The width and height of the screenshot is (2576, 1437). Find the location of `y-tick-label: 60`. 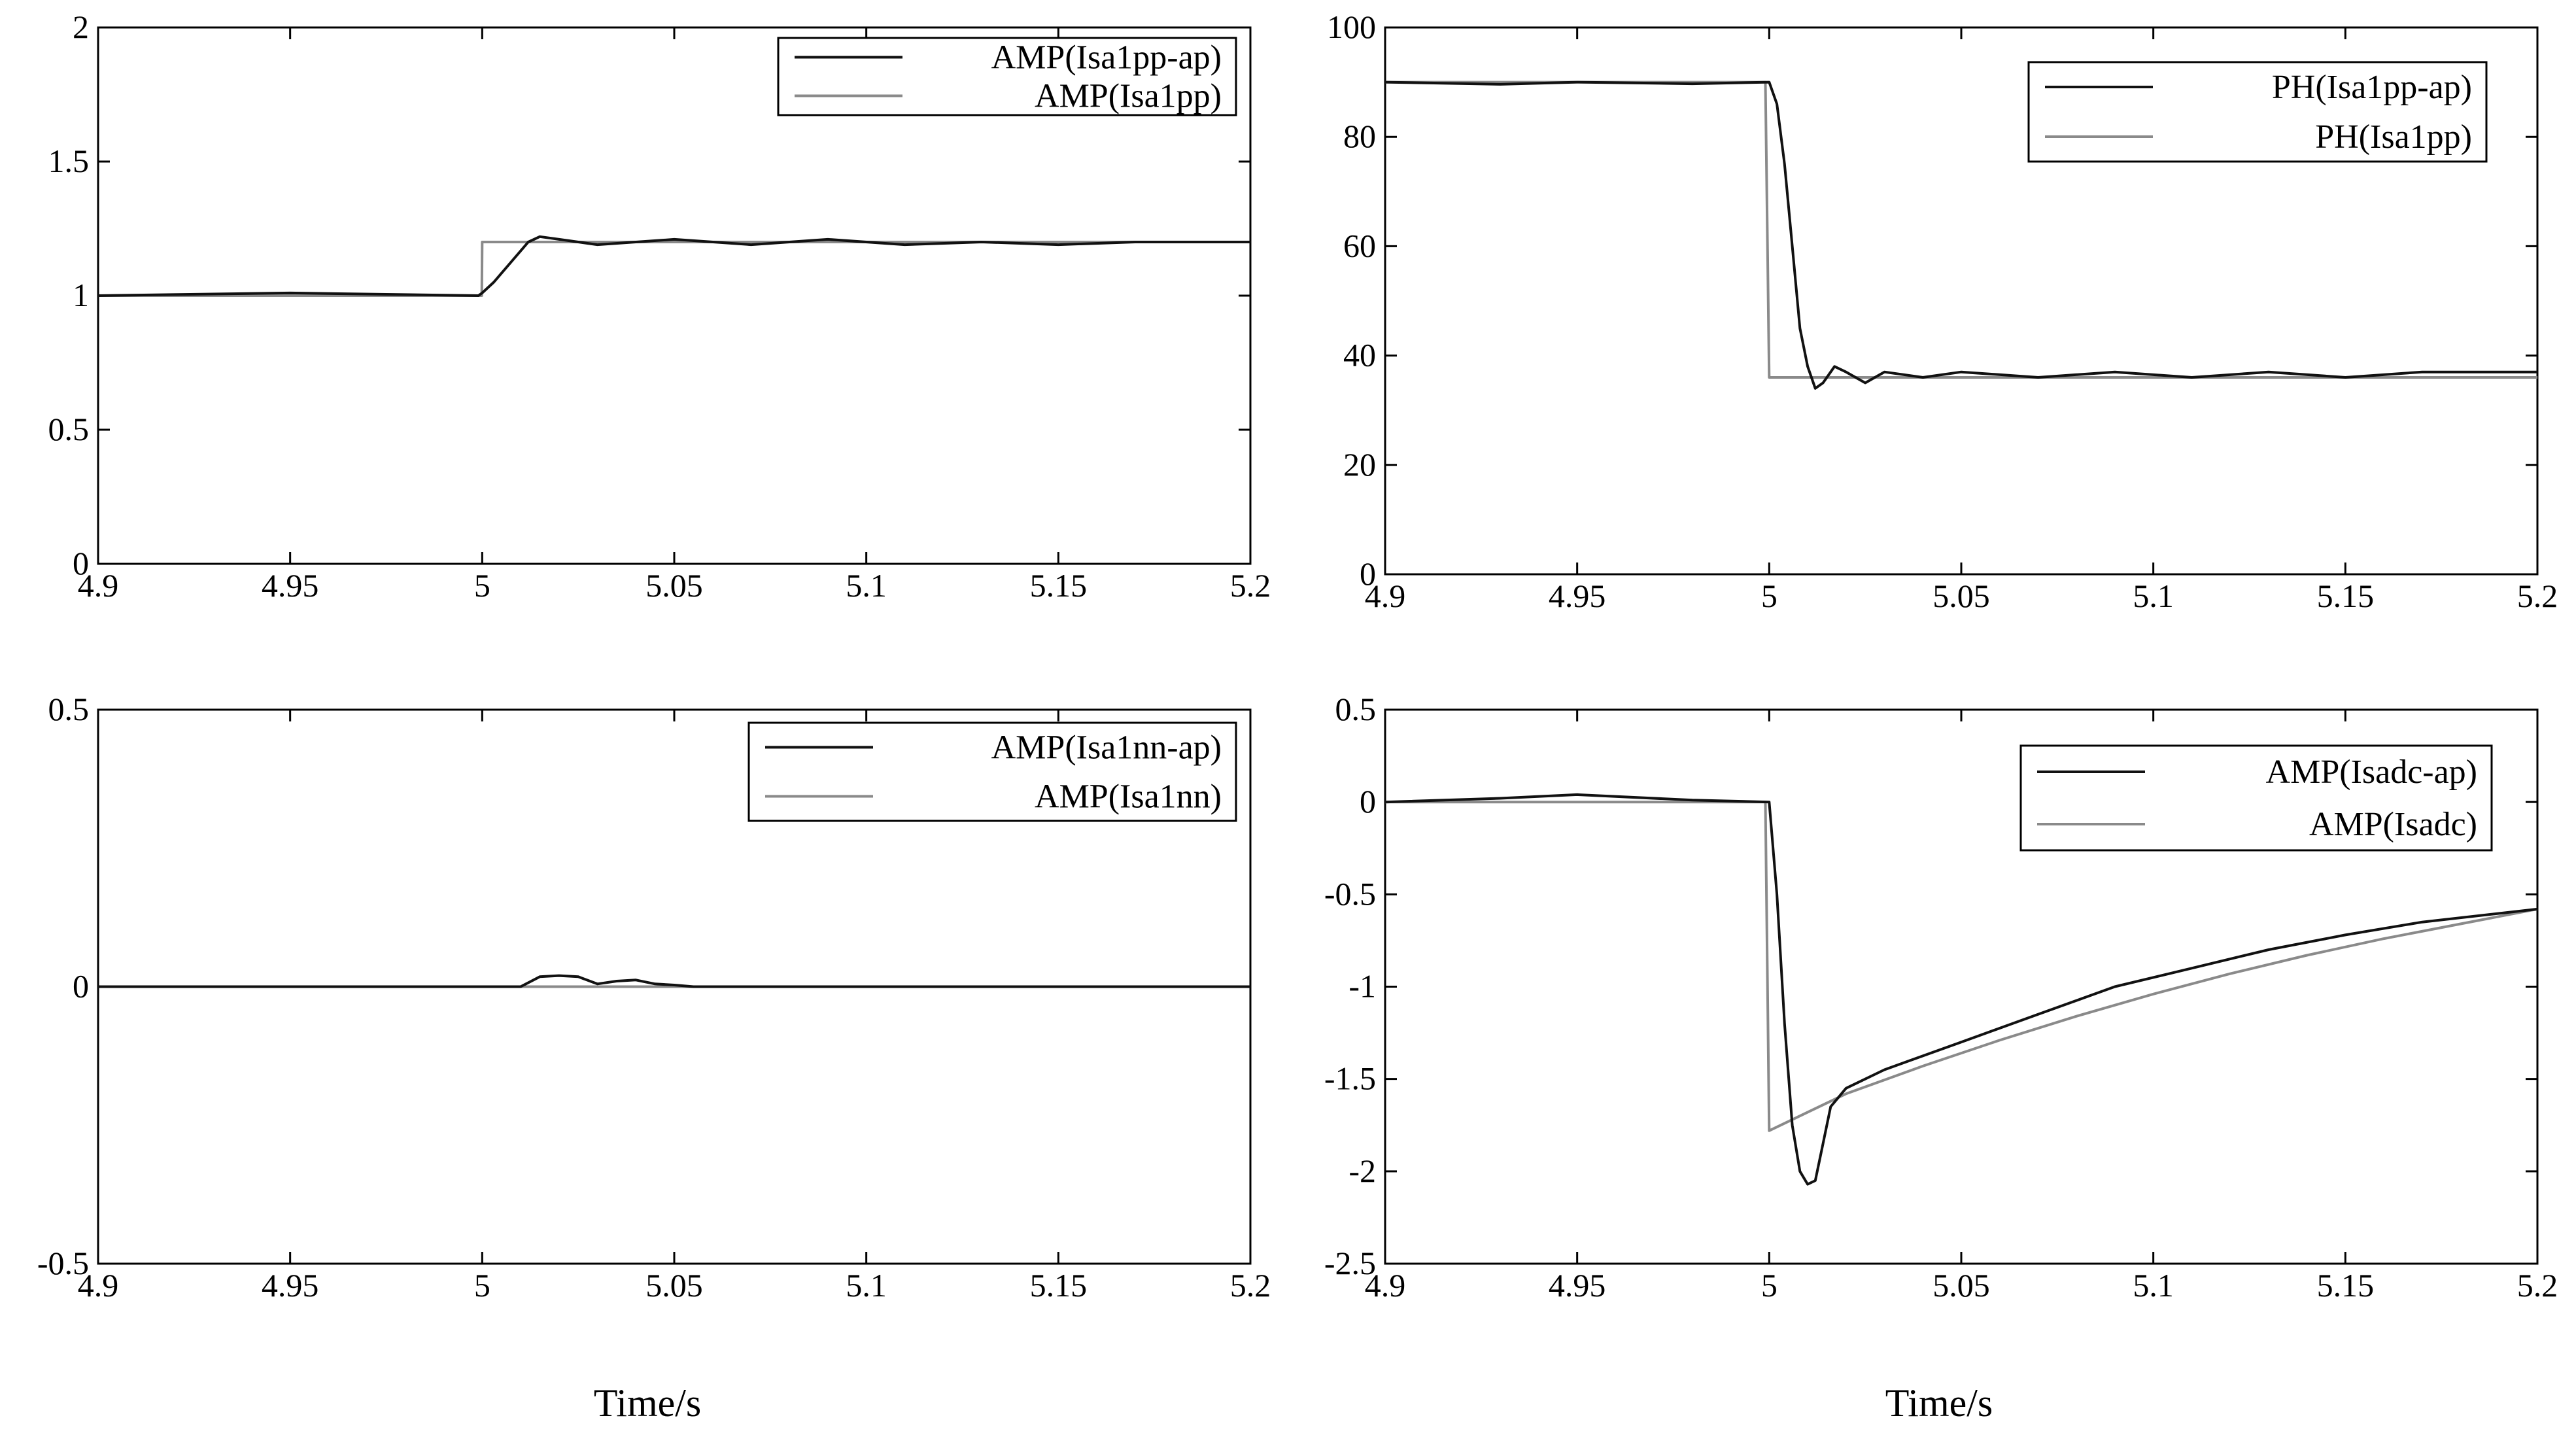

y-tick-label: 60 is located at coordinates (1359, 246).